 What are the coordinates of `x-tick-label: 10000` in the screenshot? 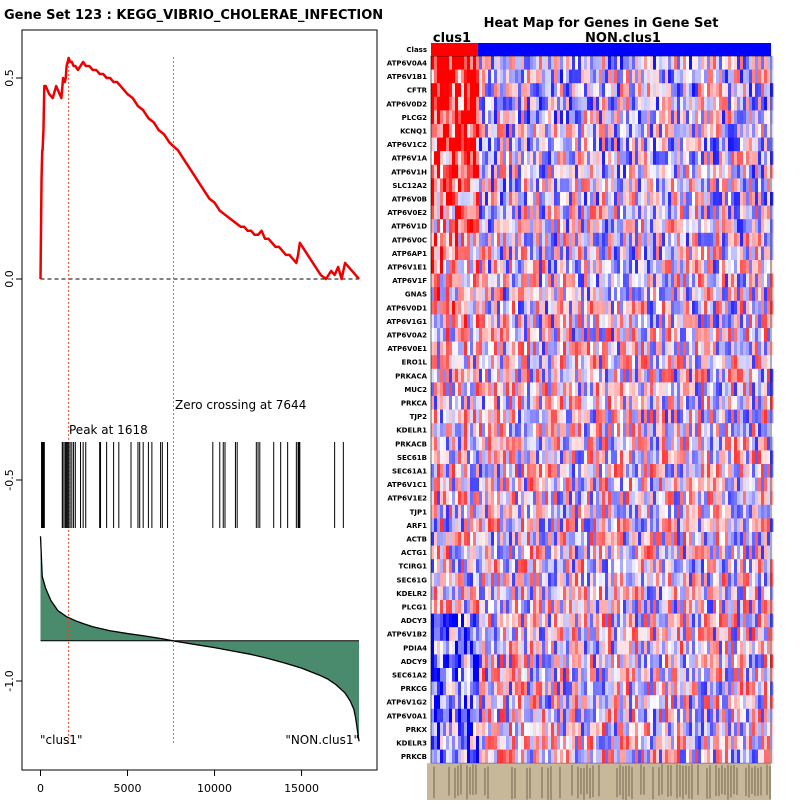 It's located at (214, 788).